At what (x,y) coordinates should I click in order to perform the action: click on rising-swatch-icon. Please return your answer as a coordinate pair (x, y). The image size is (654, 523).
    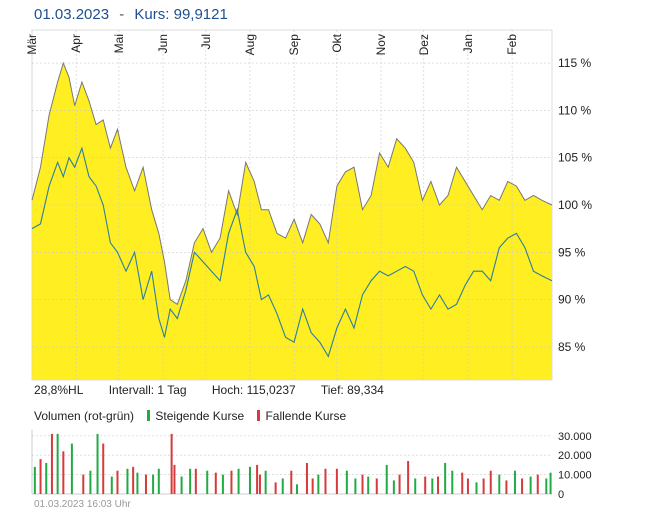
    Looking at the image, I should click on (149, 415).